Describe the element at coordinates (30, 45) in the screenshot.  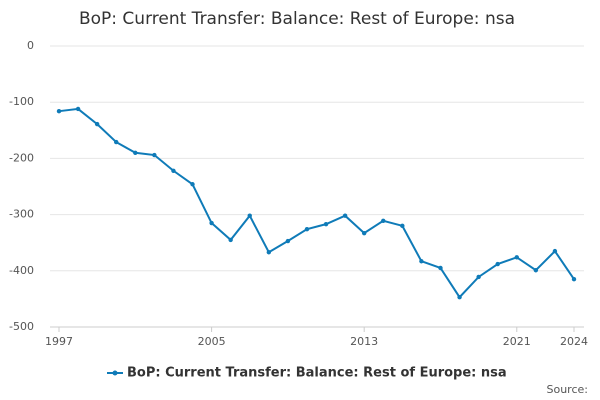
I see `y-tick-label: 0` at that location.